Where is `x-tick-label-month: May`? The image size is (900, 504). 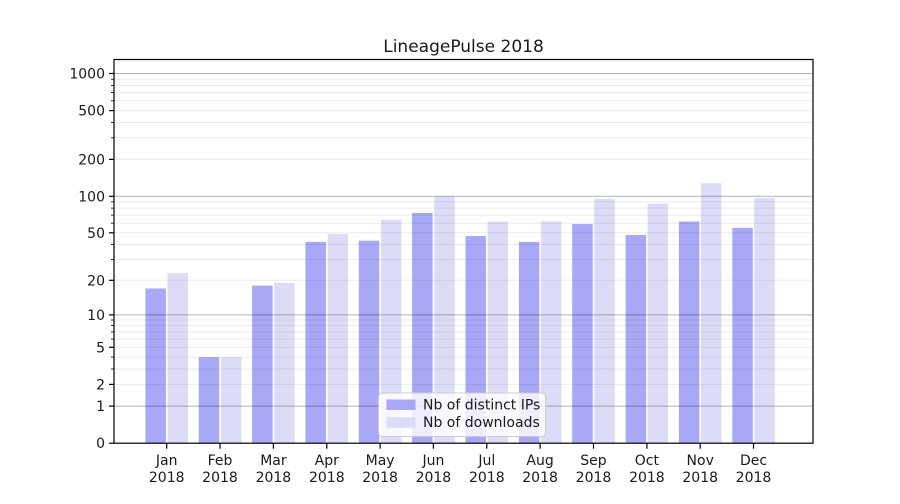
x-tick-label-month: May is located at coordinates (380, 461).